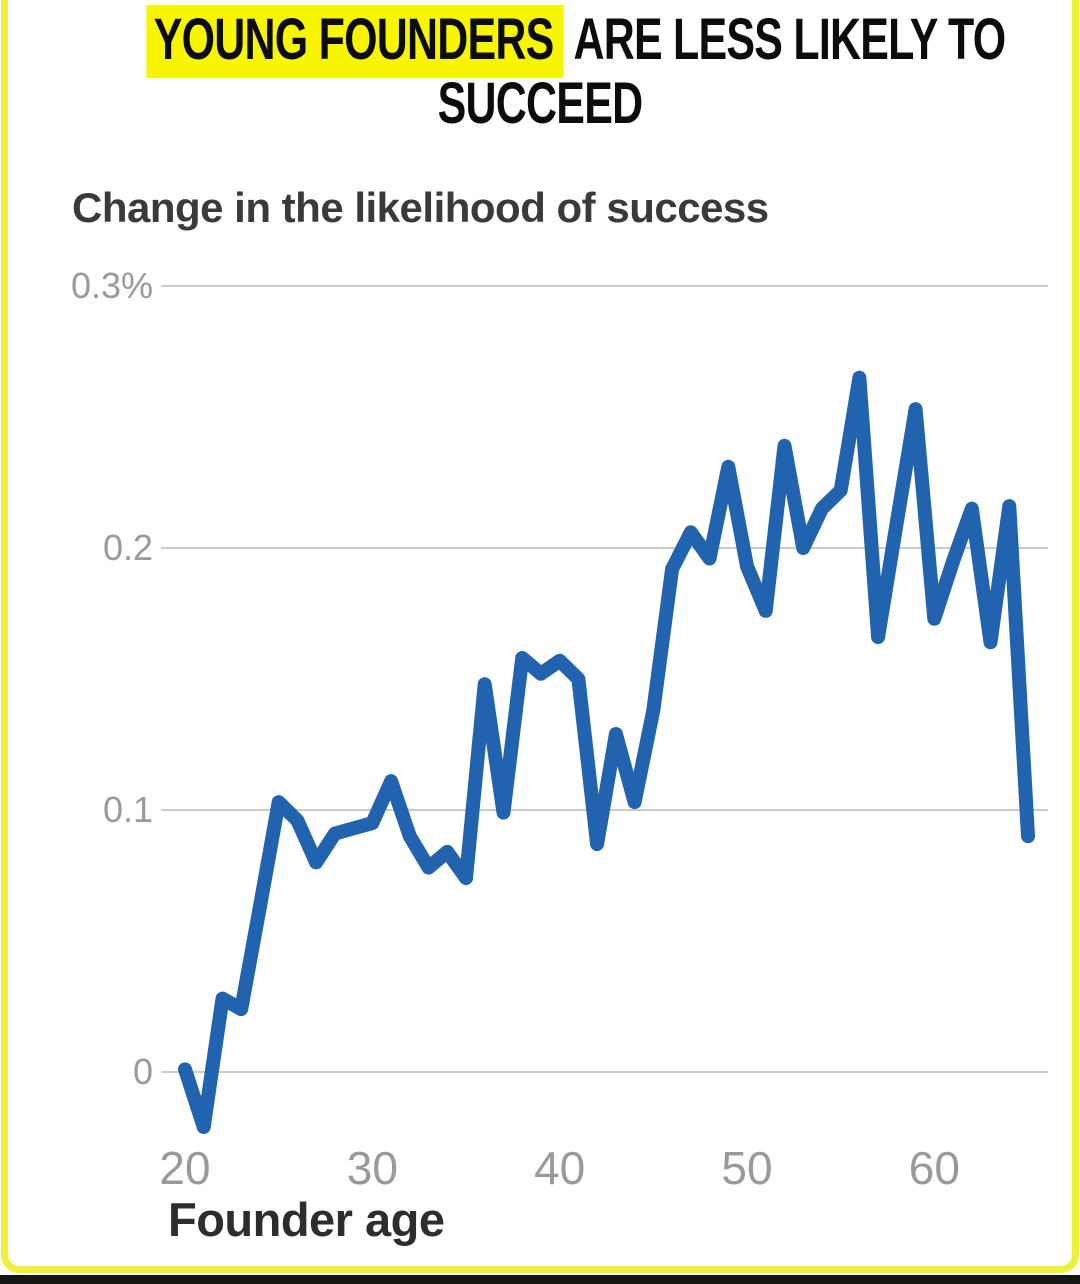 The image size is (1080, 1284). I want to click on y-tick-0.2: 0.2, so click(127, 547).